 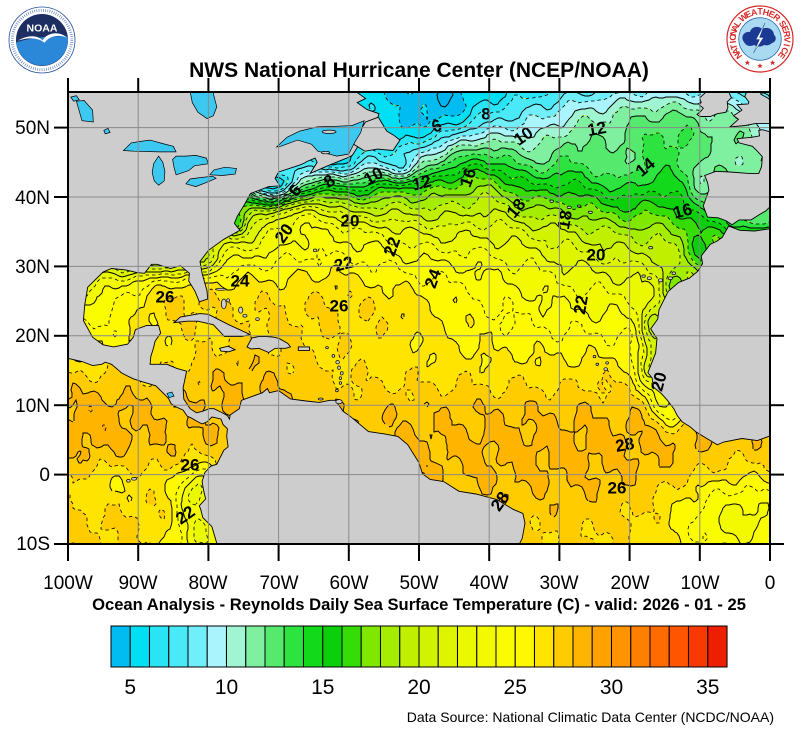 What do you see at coordinates (68, 583) in the screenshot?
I see `svg-text: 100W` at bounding box center [68, 583].